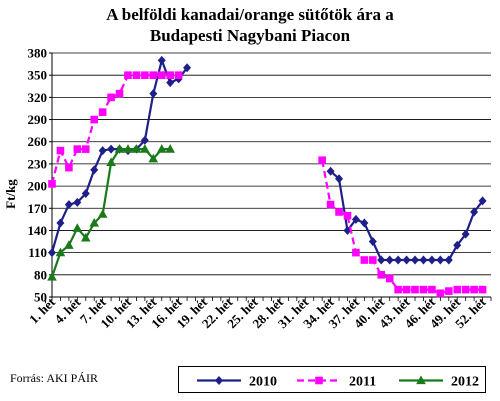 The image size is (500, 401). Describe the element at coordinates (38, 230) in the screenshot. I see `y-tick-label: 140` at that location.